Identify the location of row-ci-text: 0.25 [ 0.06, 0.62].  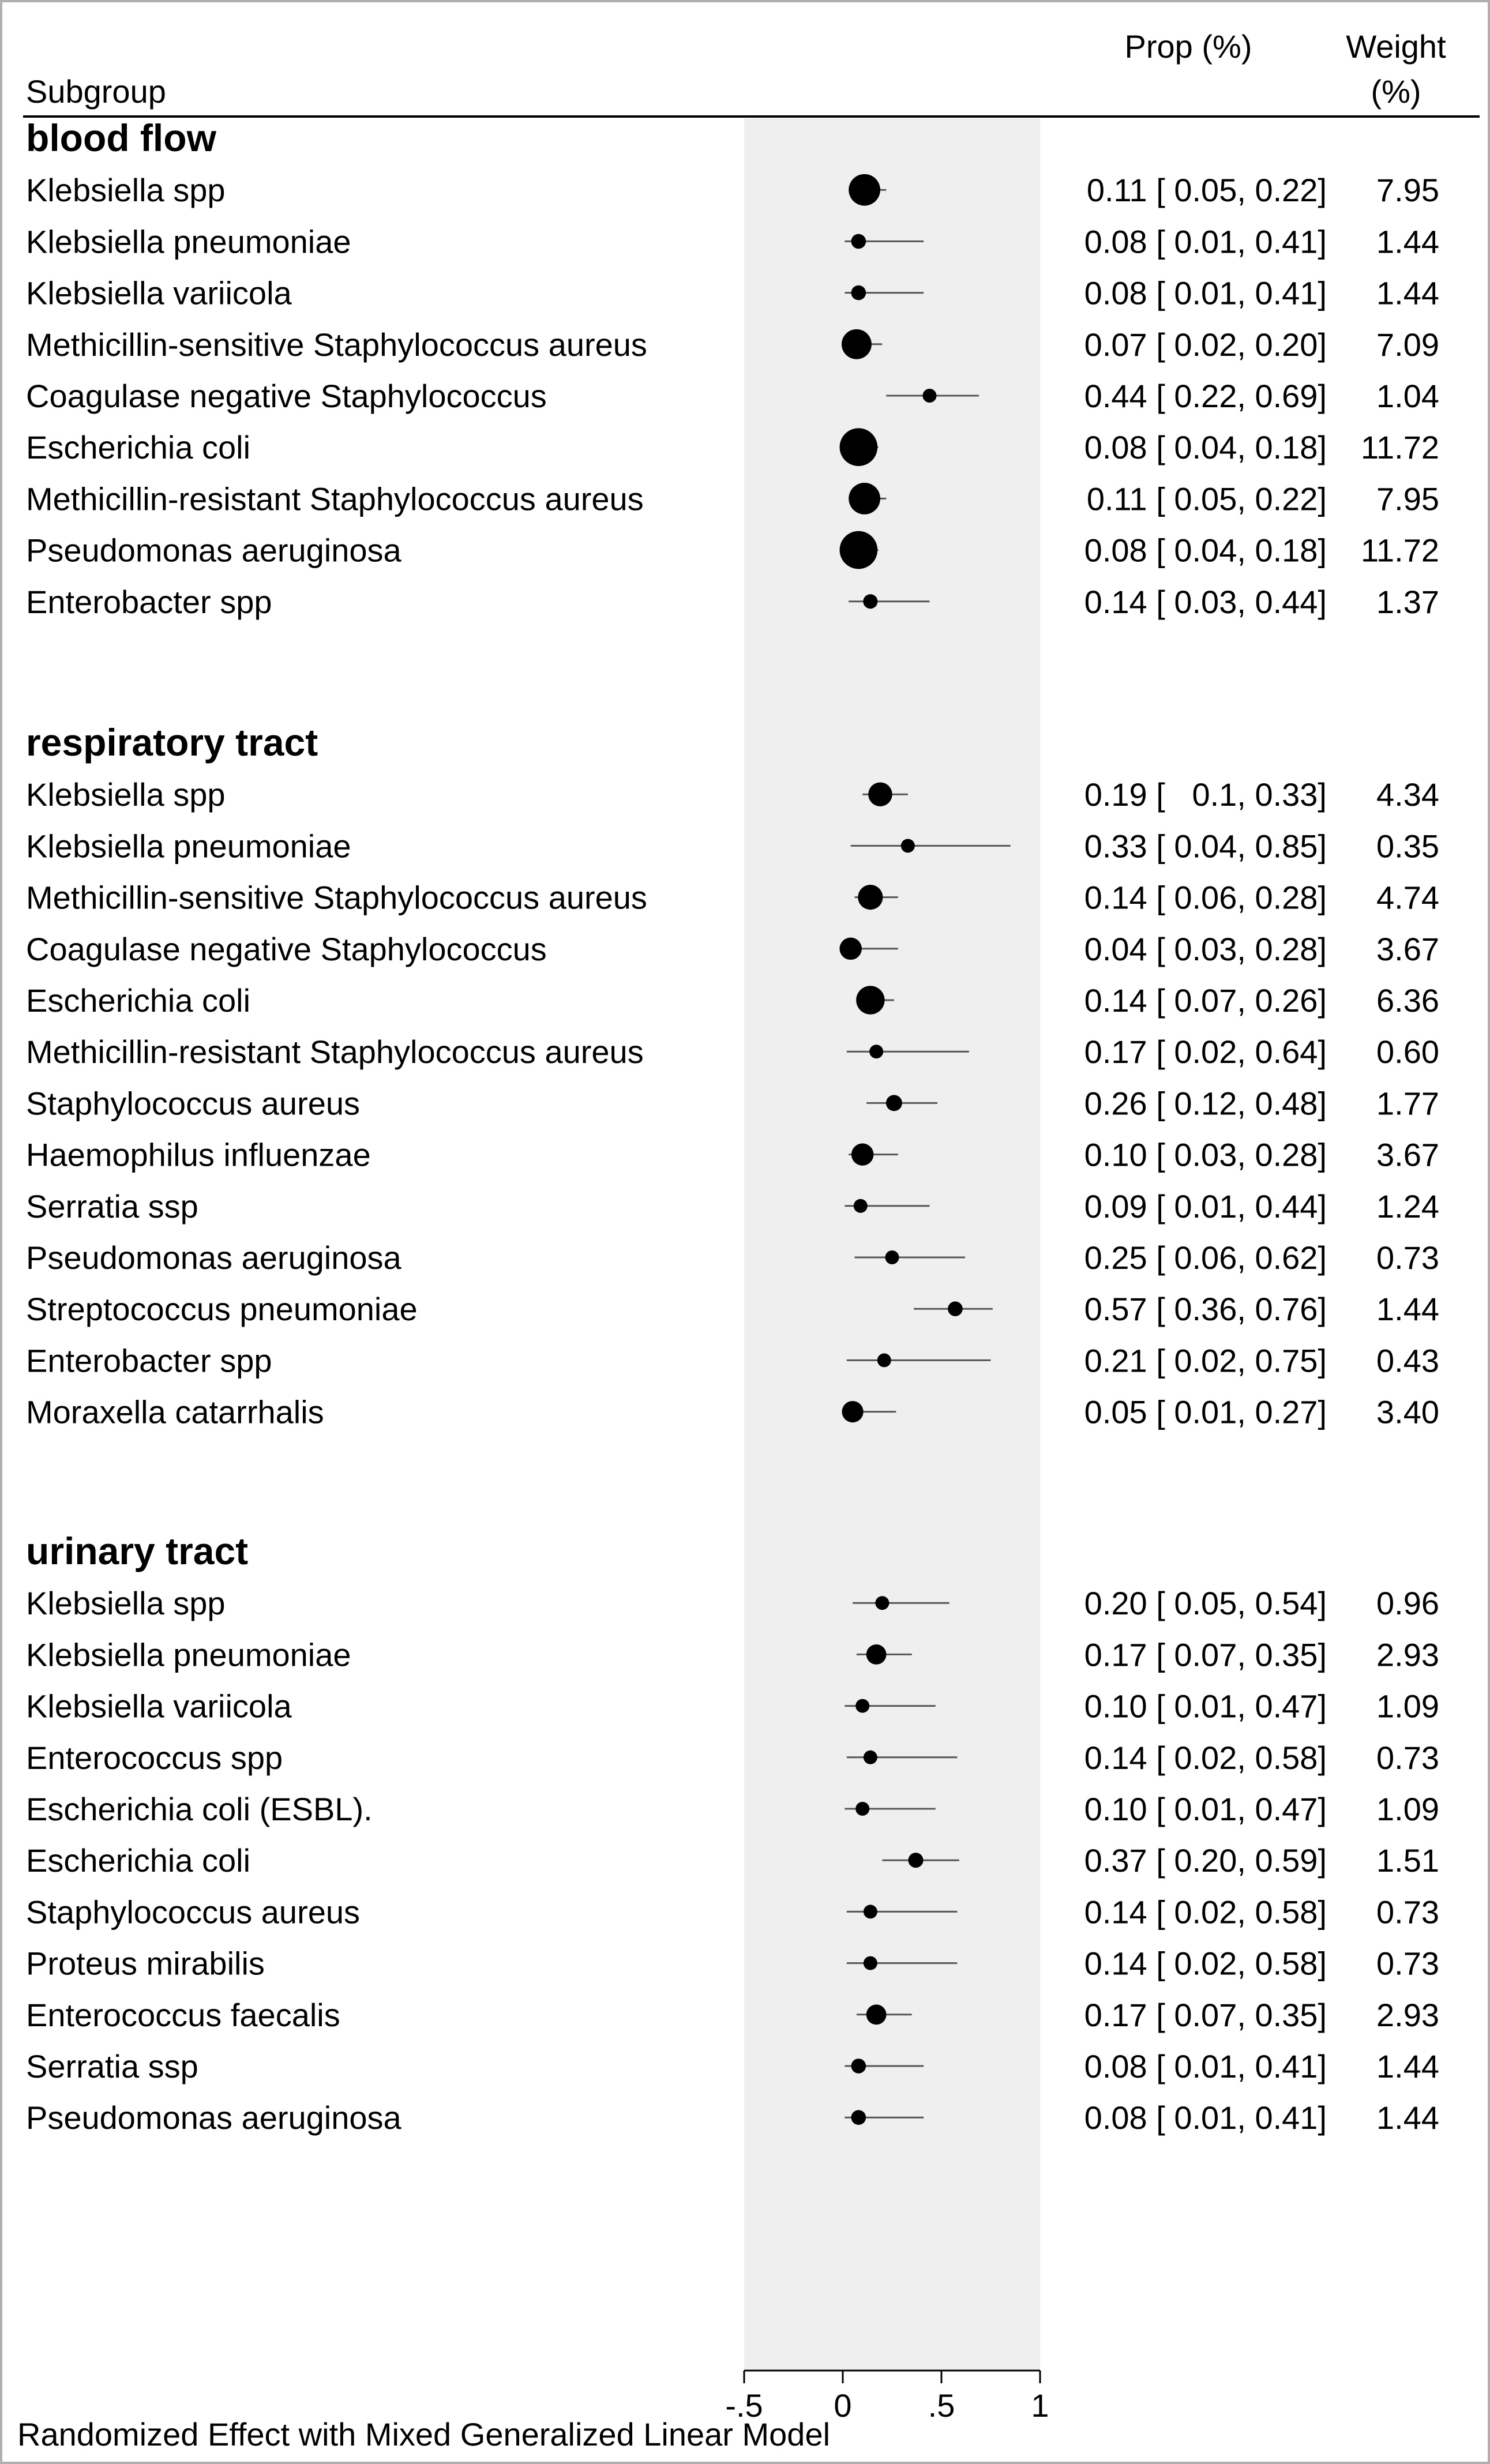
(1205, 1257).